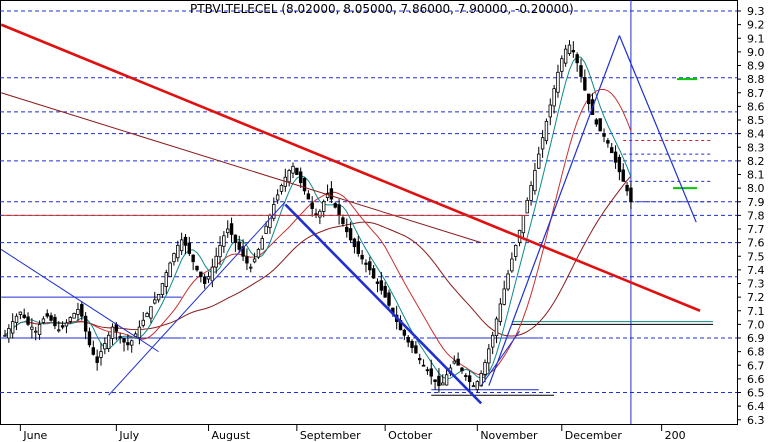  What do you see at coordinates (756, 297) in the screenshot?
I see `y-tick-label: 7.2` at bounding box center [756, 297].